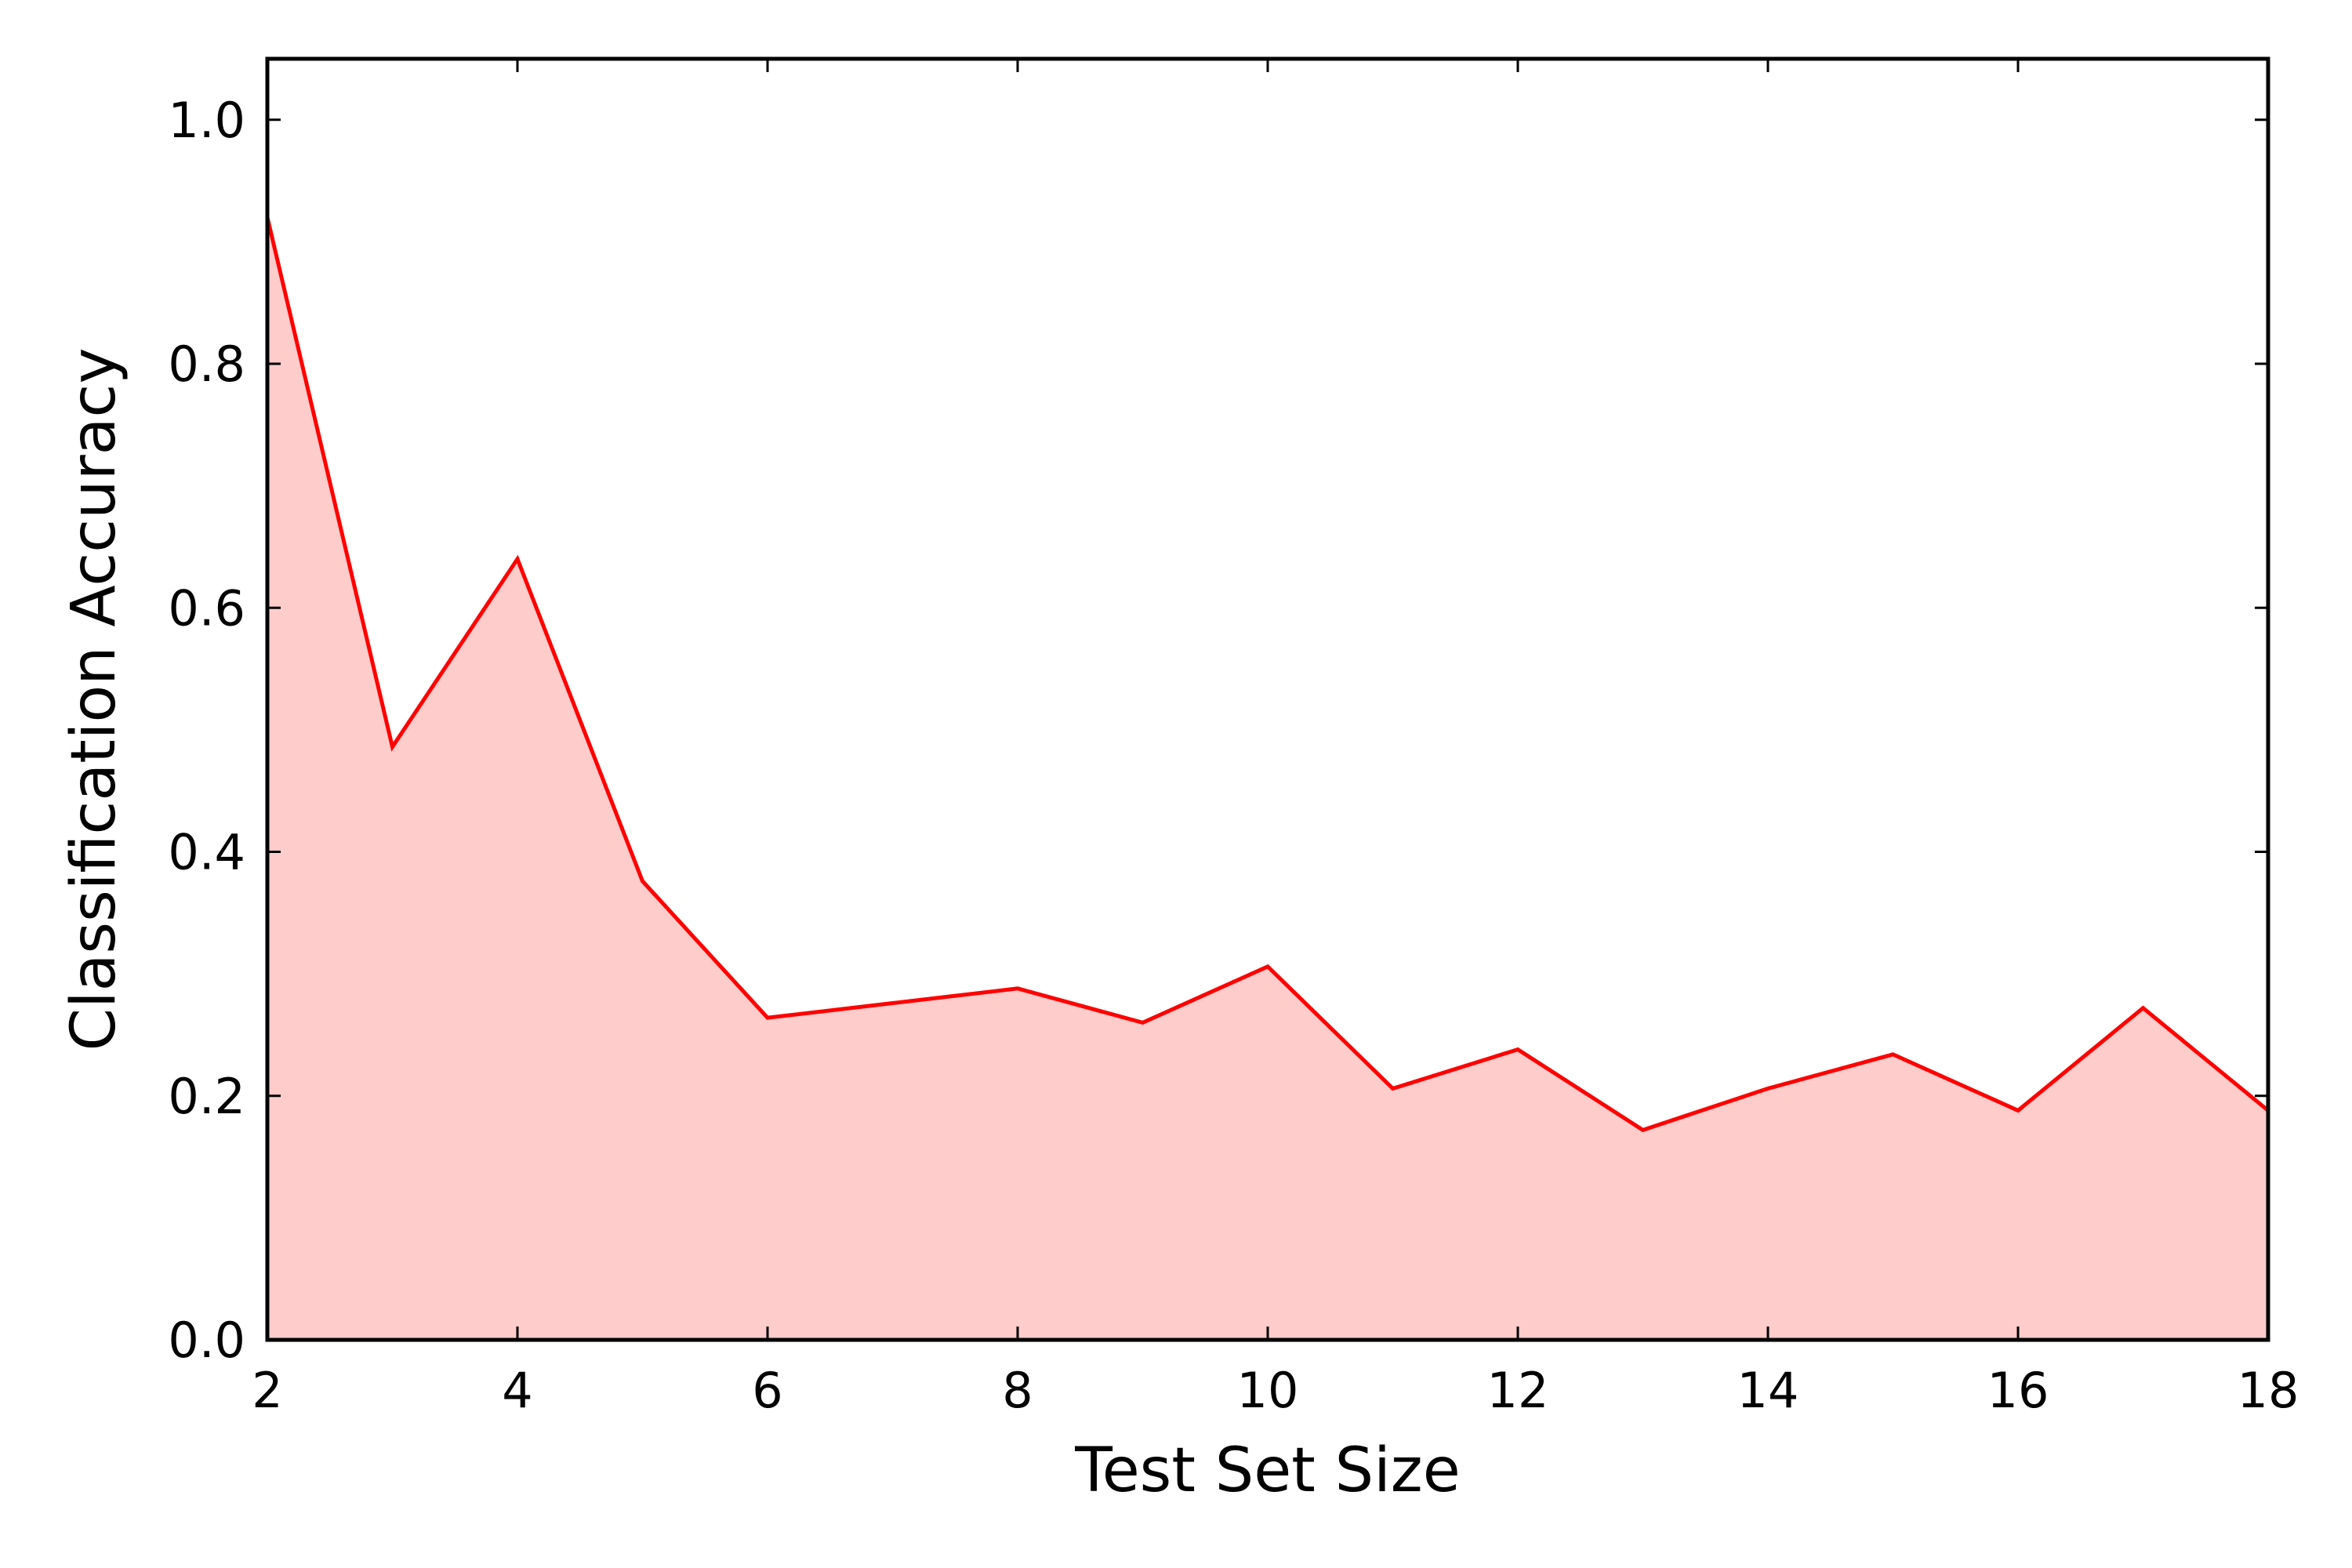 Image resolution: width=2352 pixels, height=1568 pixels. What do you see at coordinates (267, 1390) in the screenshot?
I see `x-tick-label: 2` at bounding box center [267, 1390].